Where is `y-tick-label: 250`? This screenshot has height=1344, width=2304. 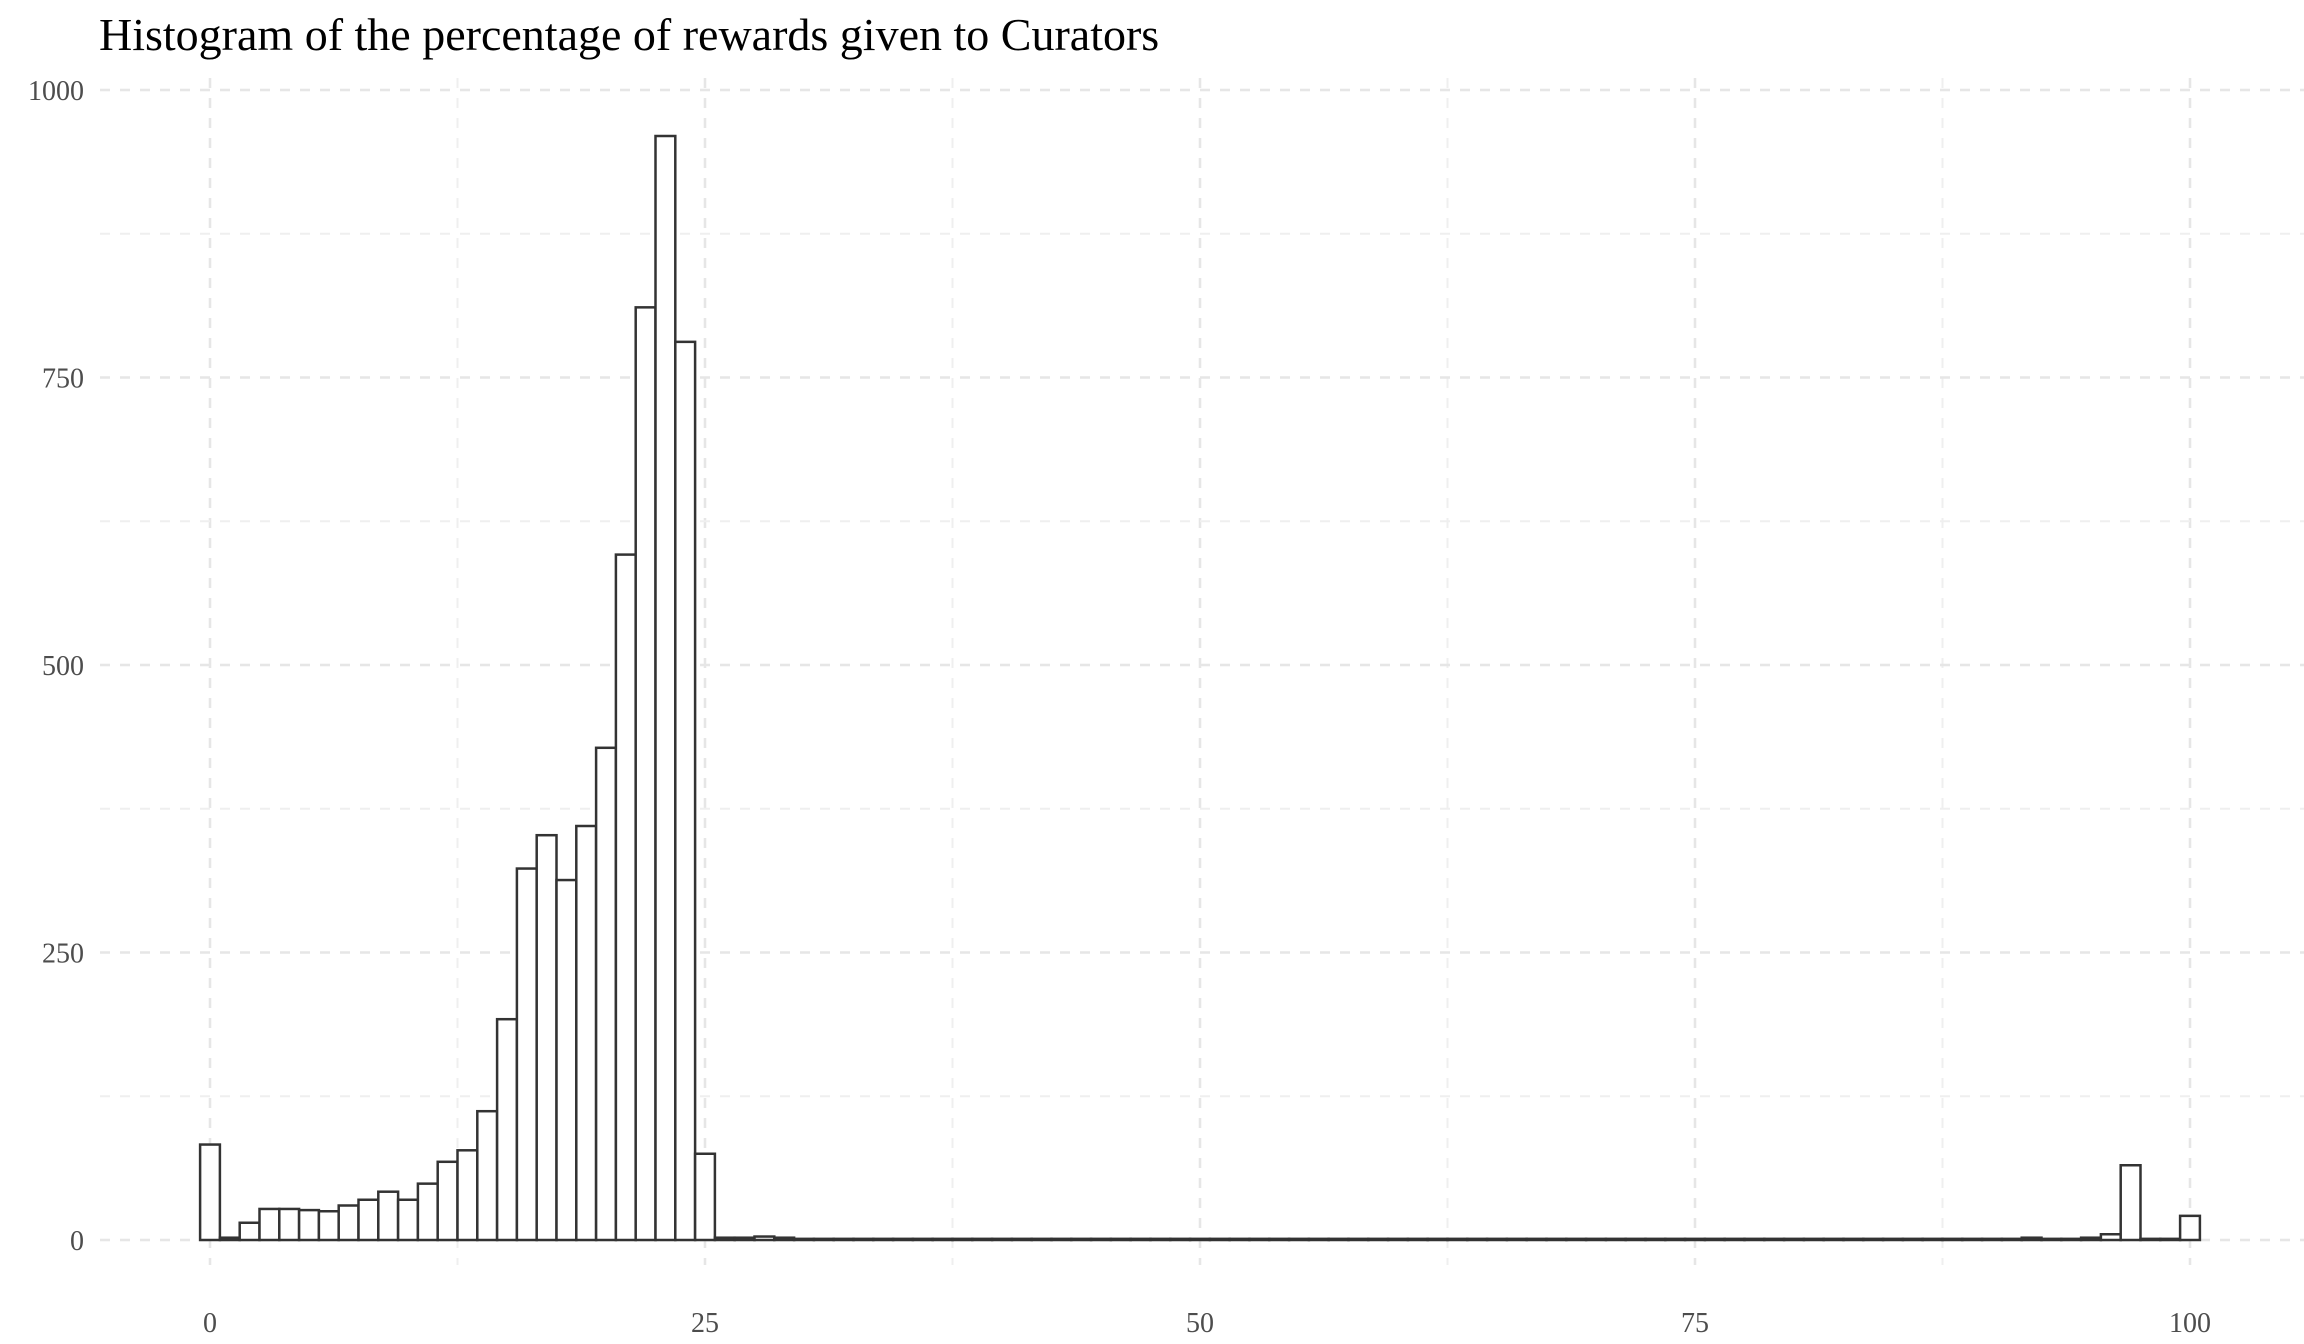 y-tick-label: 250 is located at coordinates (63, 954).